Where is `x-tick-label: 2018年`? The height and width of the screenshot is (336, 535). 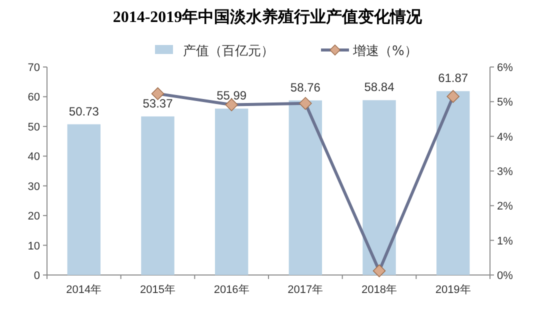 x-tick-label: 2018年 is located at coordinates (379, 290).